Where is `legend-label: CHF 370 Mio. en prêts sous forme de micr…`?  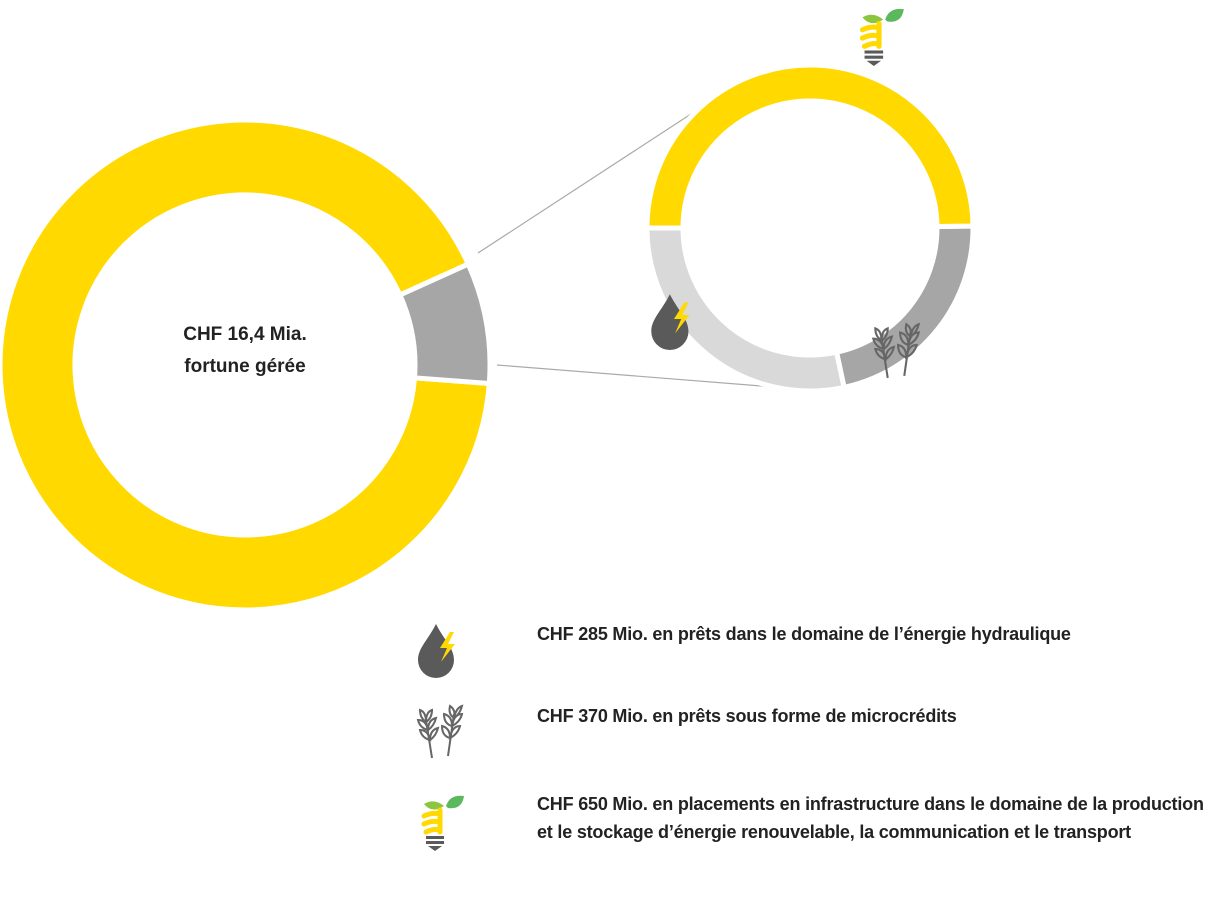
legend-label: CHF 370 Mio. en prêts sous forme de micr… is located at coordinates (747, 716).